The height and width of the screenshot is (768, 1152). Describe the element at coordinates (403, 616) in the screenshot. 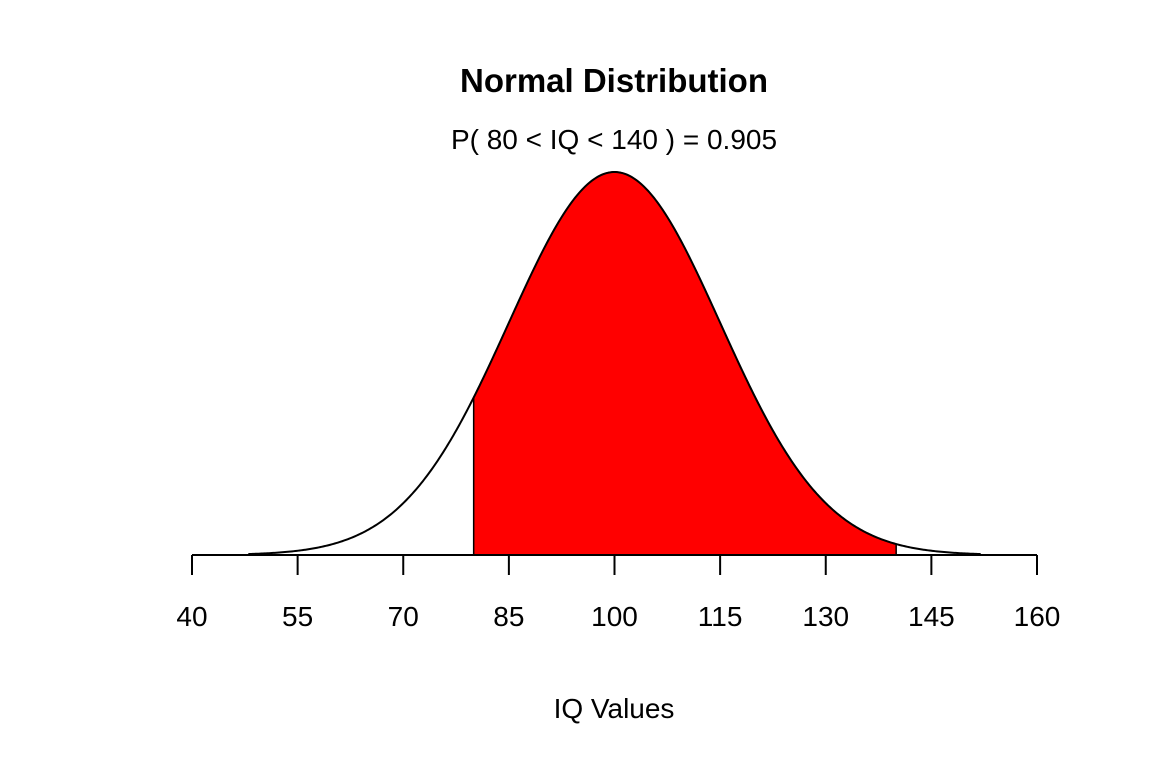

I see `x-tick-label-70: 70` at that location.